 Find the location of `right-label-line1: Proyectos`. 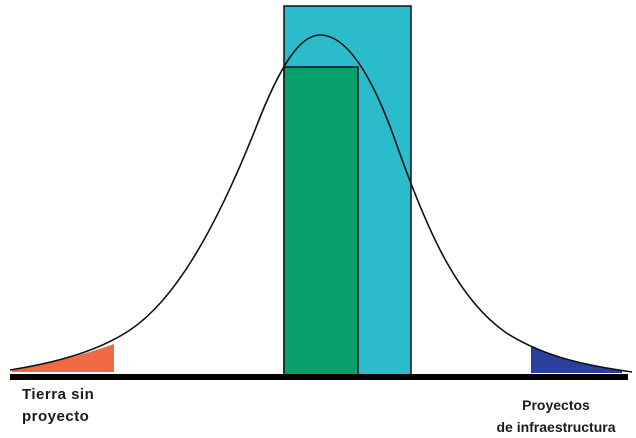

right-label-line1: Proyectos is located at coordinates (556, 405).